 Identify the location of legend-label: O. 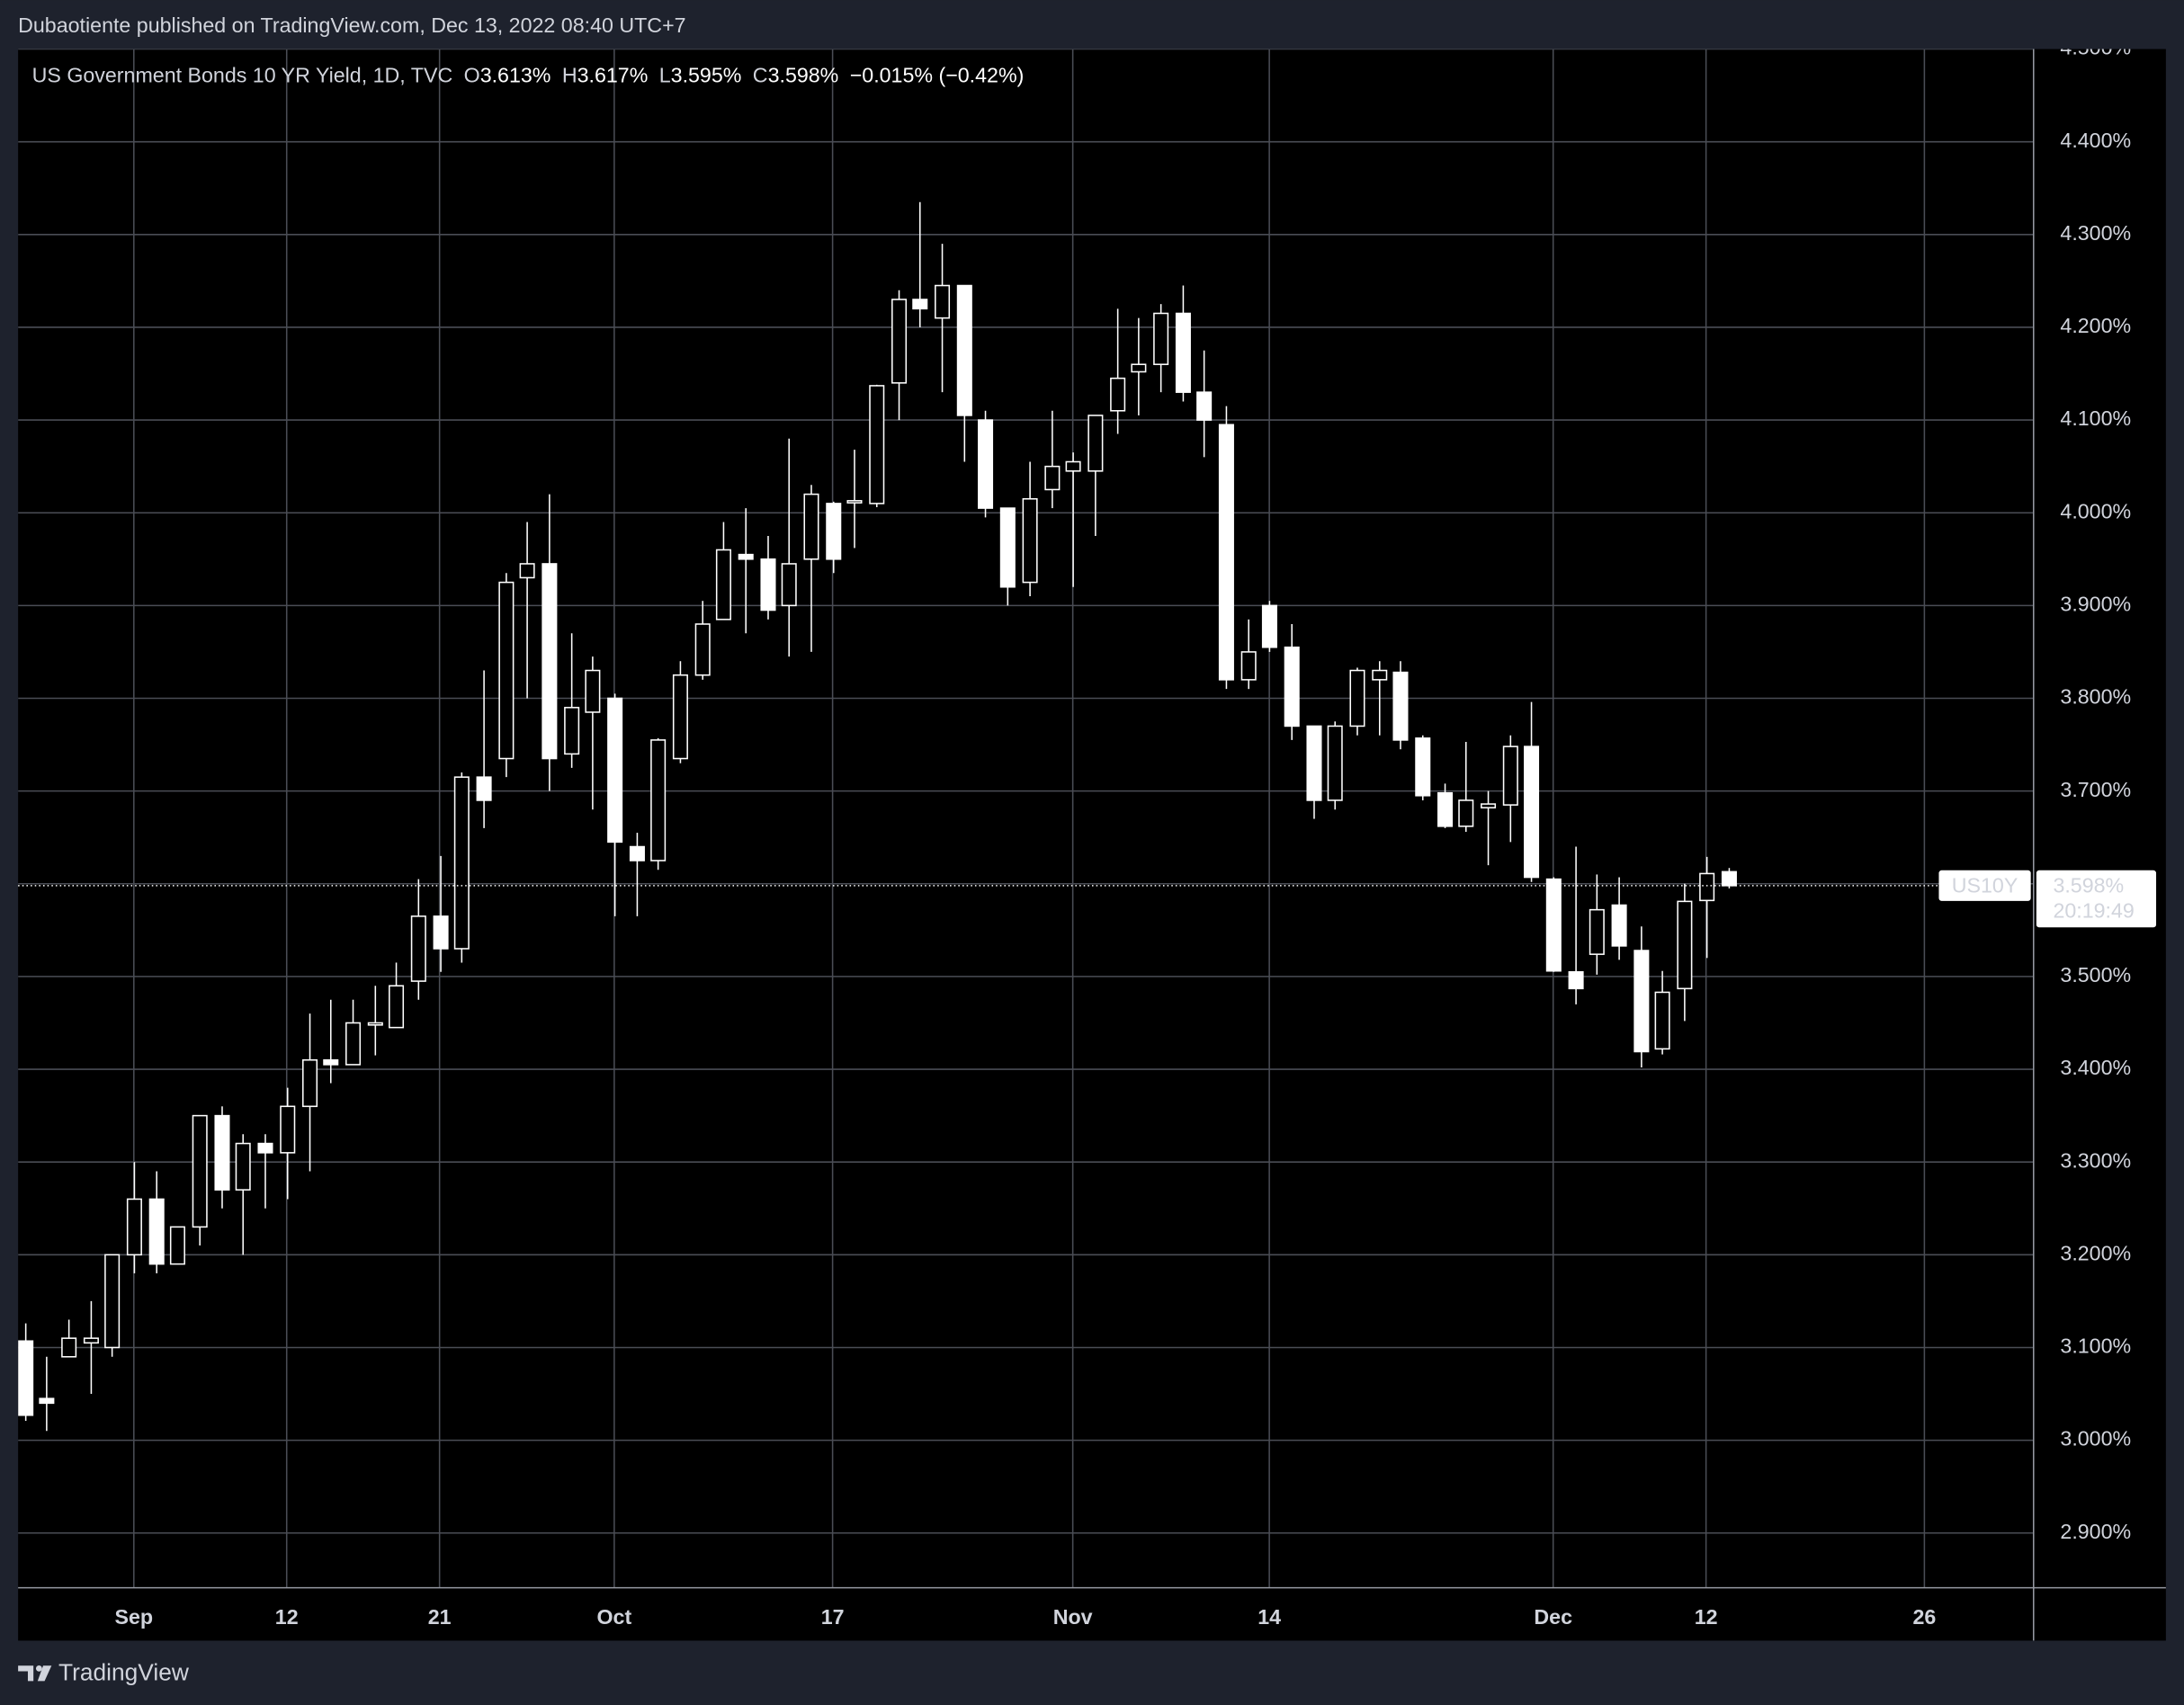
(472, 75).